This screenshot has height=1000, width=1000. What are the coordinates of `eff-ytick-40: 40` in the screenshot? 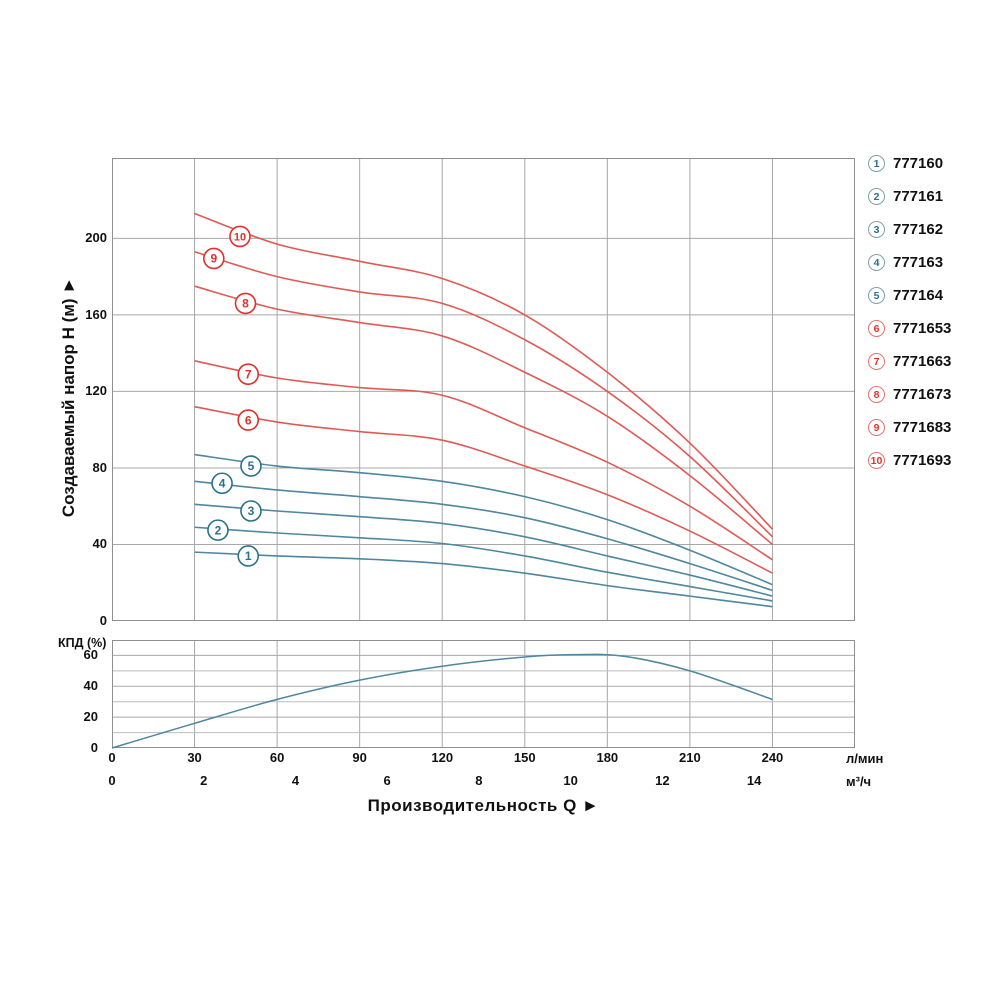 It's located at (90, 686).